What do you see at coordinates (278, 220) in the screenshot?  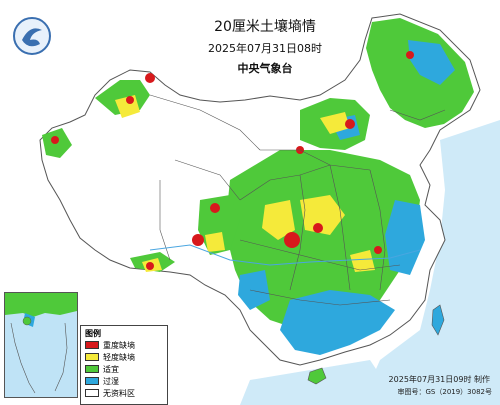 I see `dry-shaanxi` at bounding box center [278, 220].